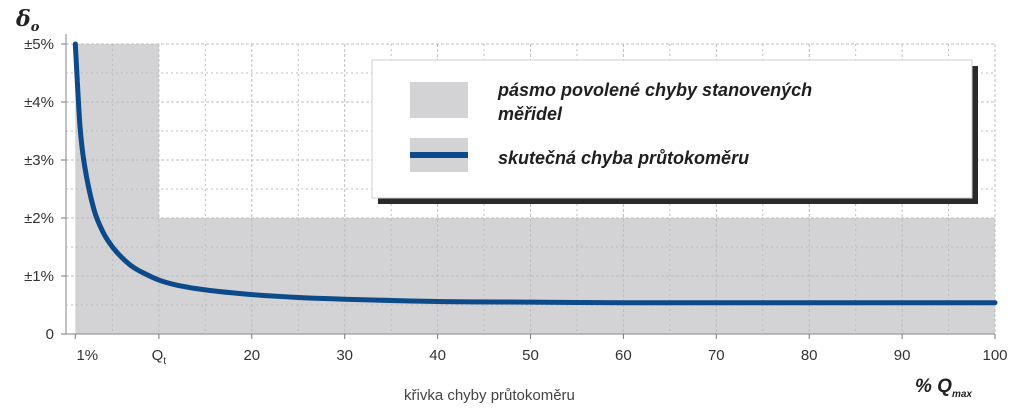 The width and height of the screenshot is (1024, 413). I want to click on legend-band-label-line2: měřidel, so click(530, 114).